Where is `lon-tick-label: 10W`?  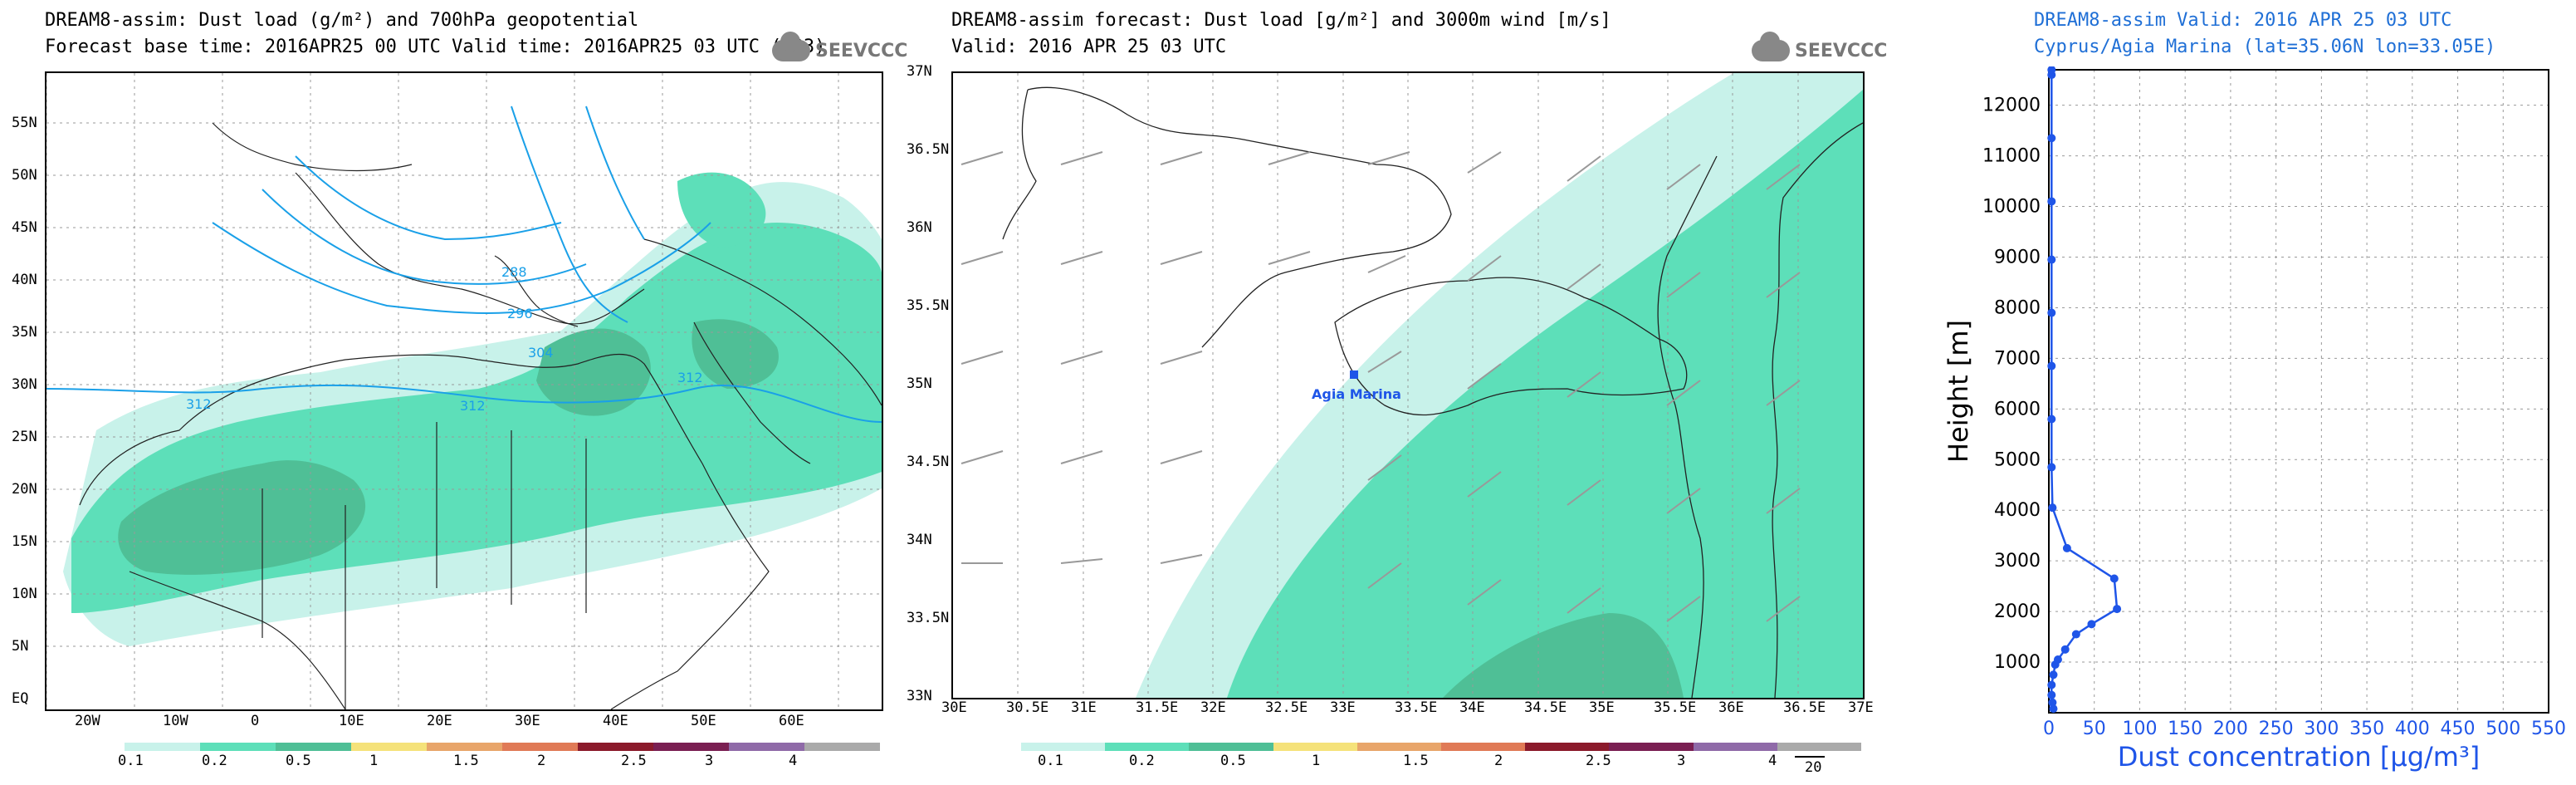 lon-tick-label: 10W is located at coordinates (175, 721).